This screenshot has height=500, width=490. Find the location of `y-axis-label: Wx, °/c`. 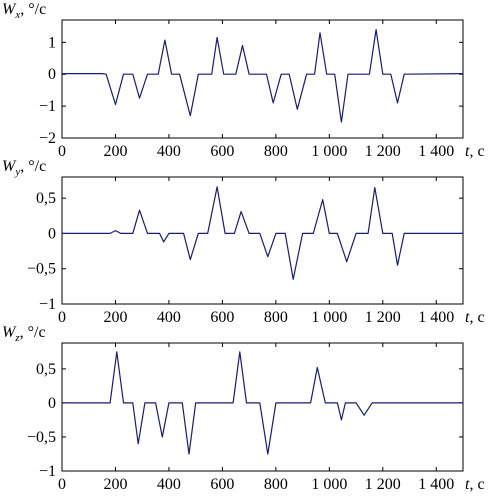

y-axis-label: Wx, °/c is located at coordinates (24, 11).